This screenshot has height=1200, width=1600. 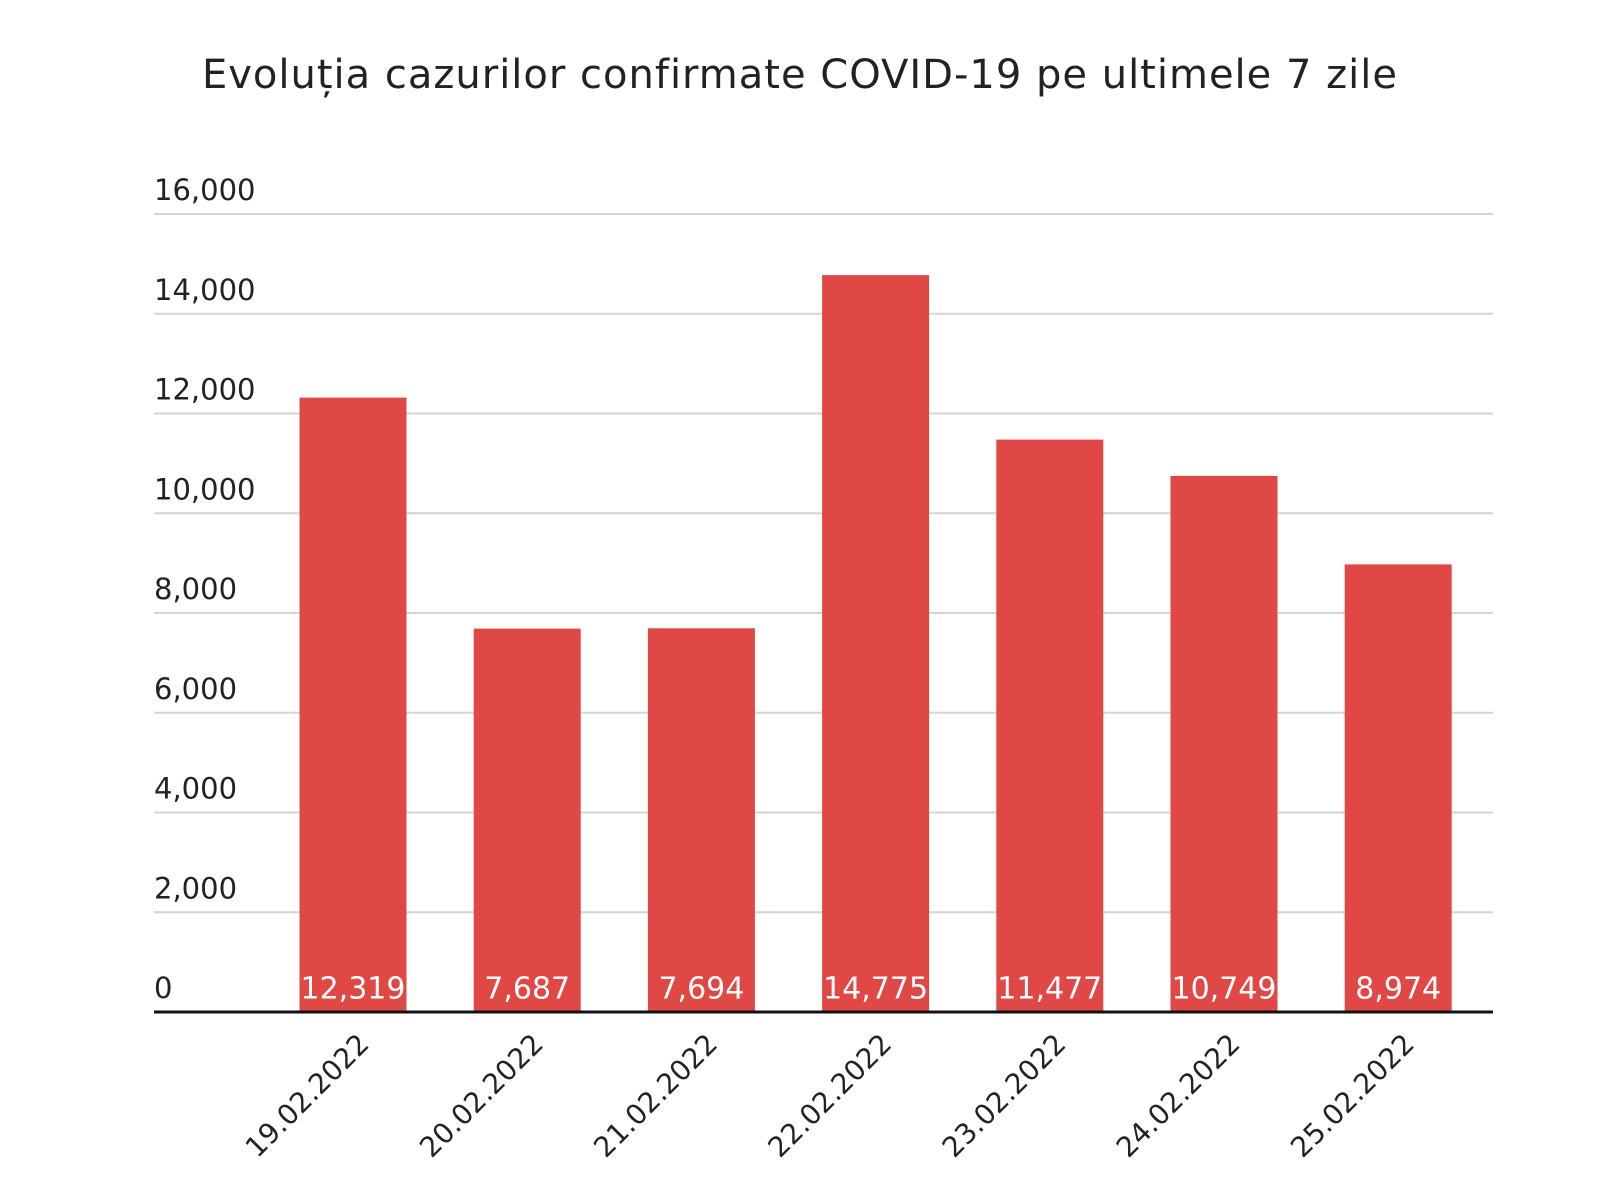 What do you see at coordinates (1224, 989) in the screenshot?
I see `value-label: 10,749` at bounding box center [1224, 989].